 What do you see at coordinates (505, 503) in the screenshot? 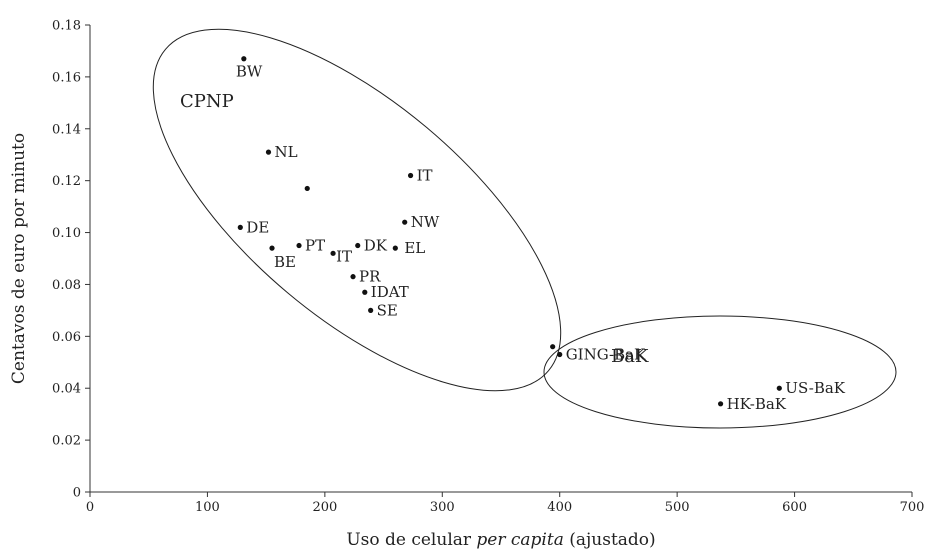
I see `x-axis: 0 100 200 300 400 500 600 700` at bounding box center [505, 503].